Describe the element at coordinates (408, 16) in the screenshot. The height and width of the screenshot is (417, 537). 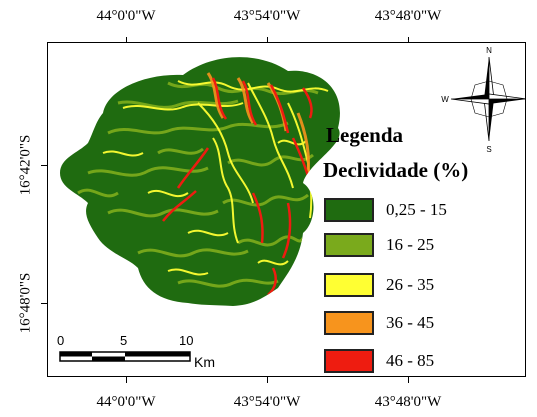
I see `coord-top-3: 43°48'0"W` at that location.